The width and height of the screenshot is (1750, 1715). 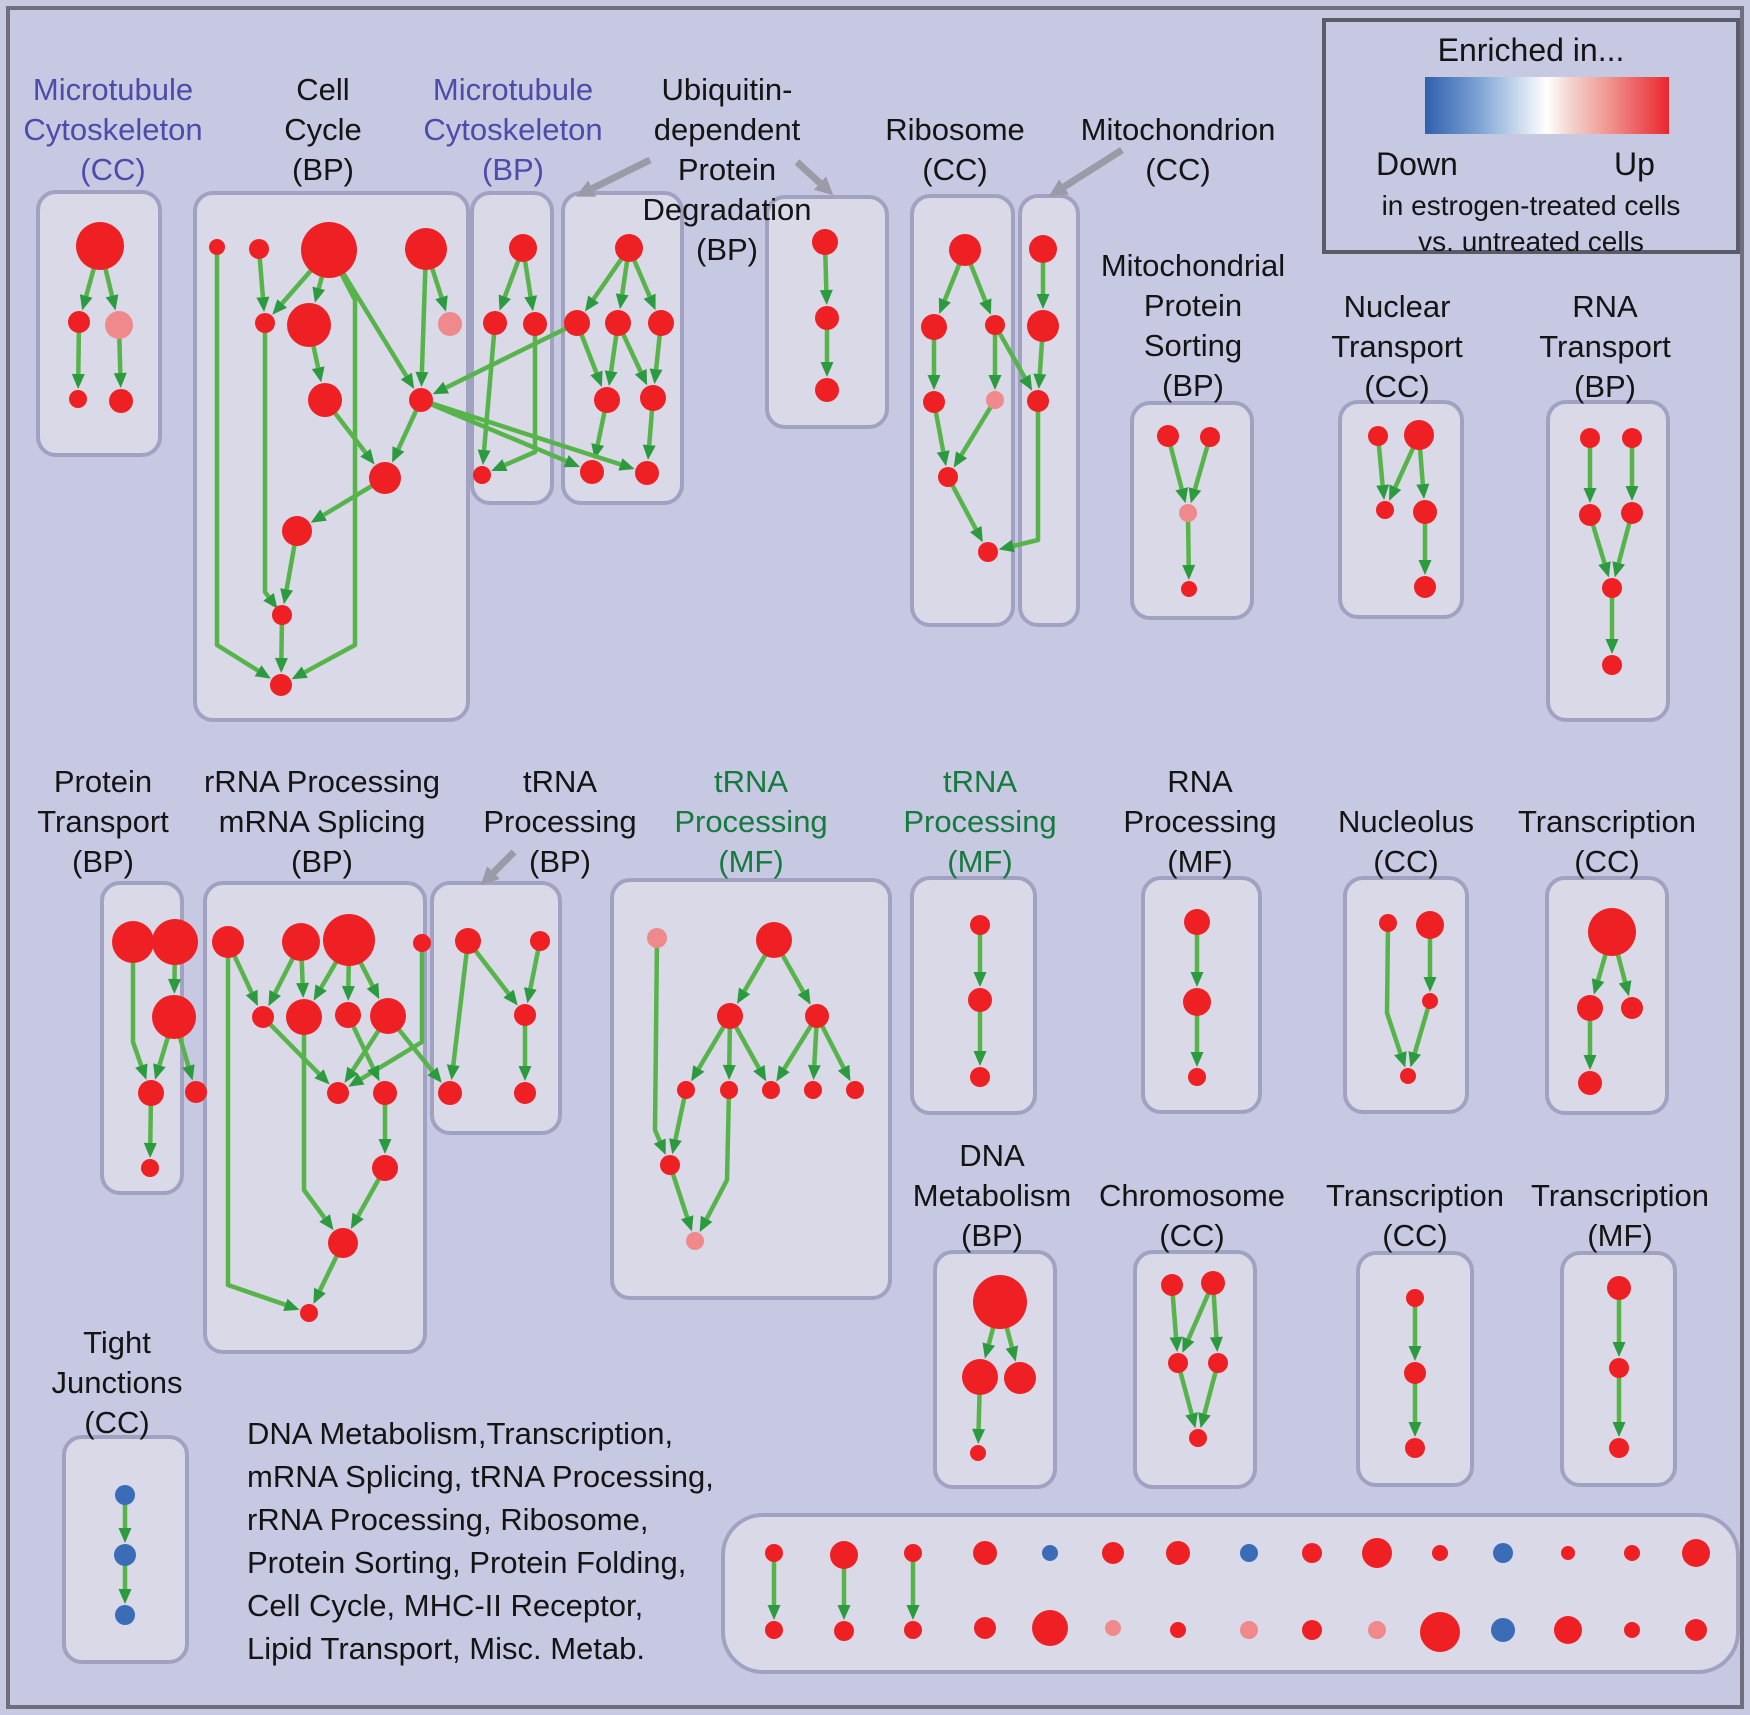 What do you see at coordinates (99, 323) in the screenshot?
I see `cluster-box-microtubule-cytoskeleton-cc` at bounding box center [99, 323].